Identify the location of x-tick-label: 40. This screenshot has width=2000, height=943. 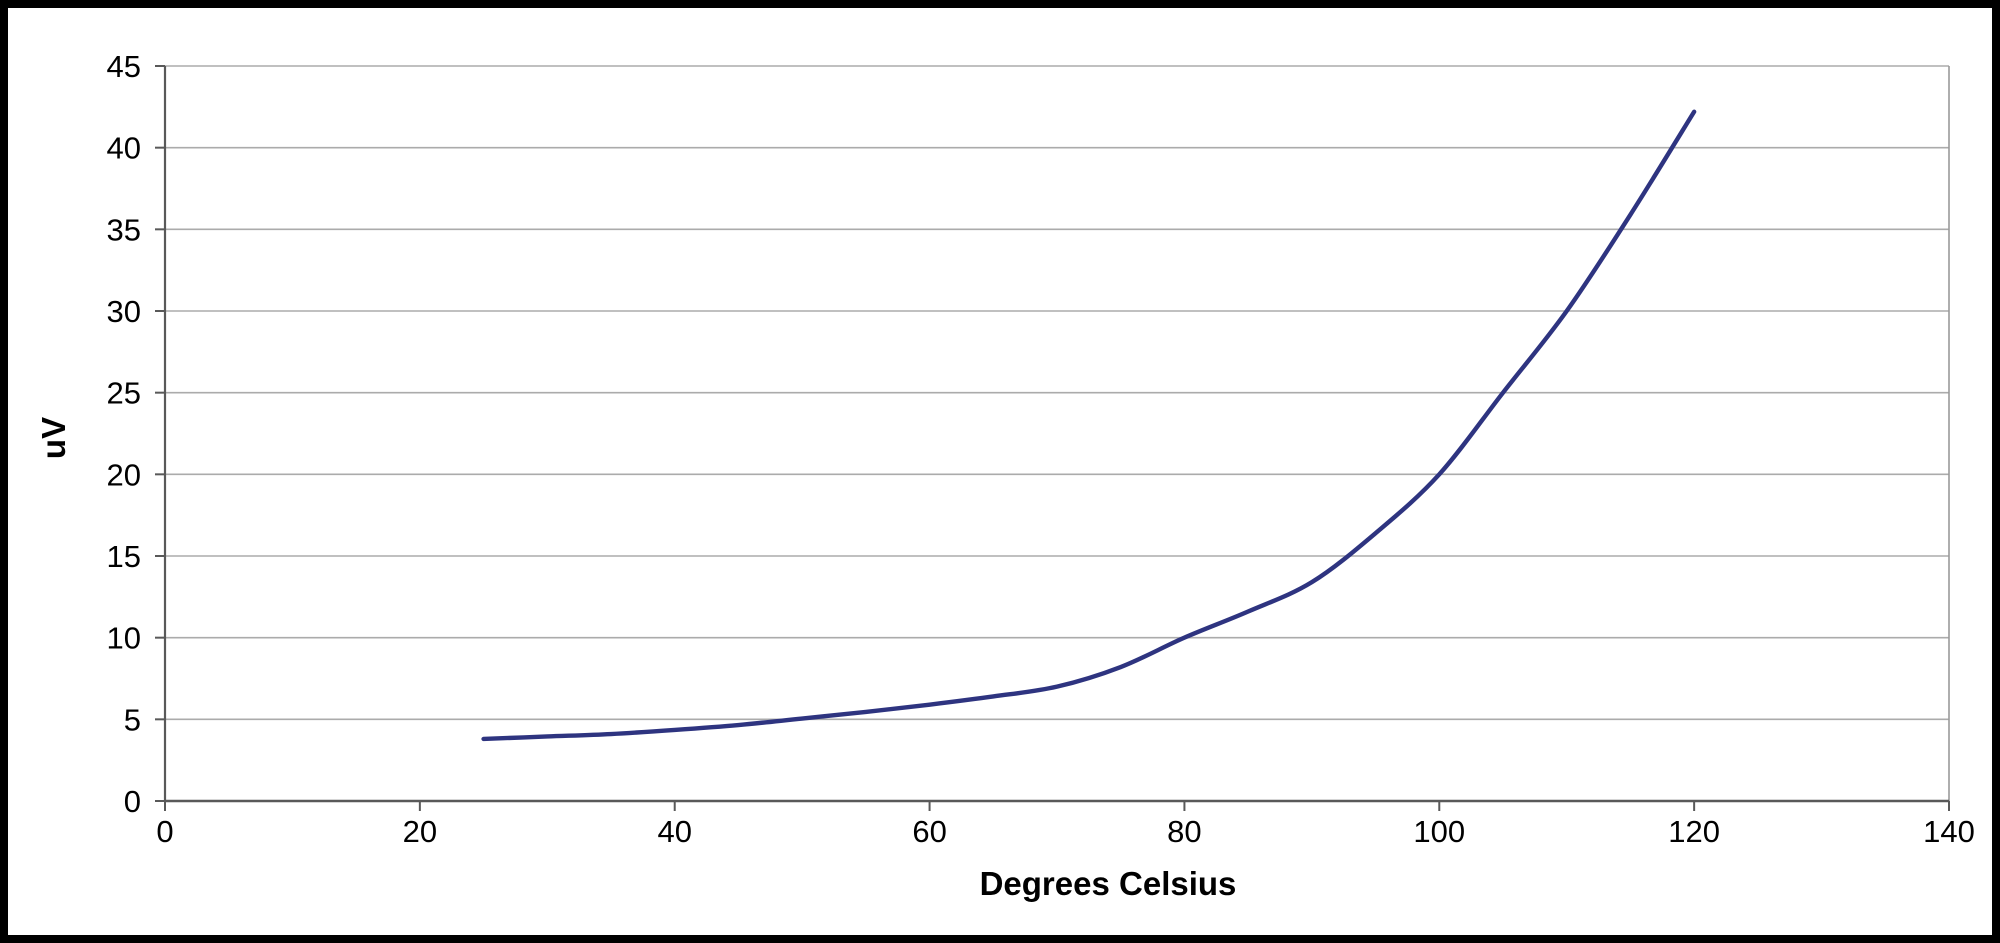
(674, 831).